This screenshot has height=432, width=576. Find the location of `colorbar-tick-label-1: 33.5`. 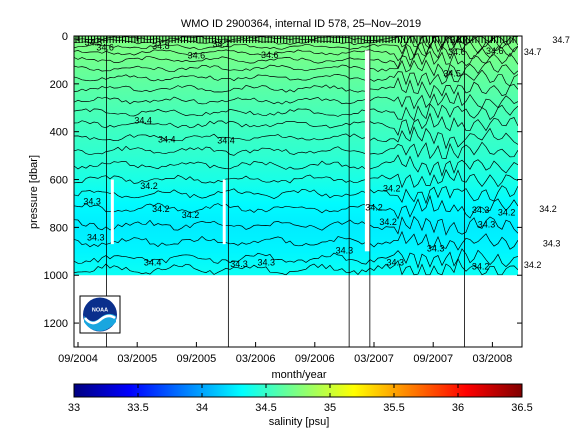

colorbar-tick-label-1: 33.5 is located at coordinates (137, 408).